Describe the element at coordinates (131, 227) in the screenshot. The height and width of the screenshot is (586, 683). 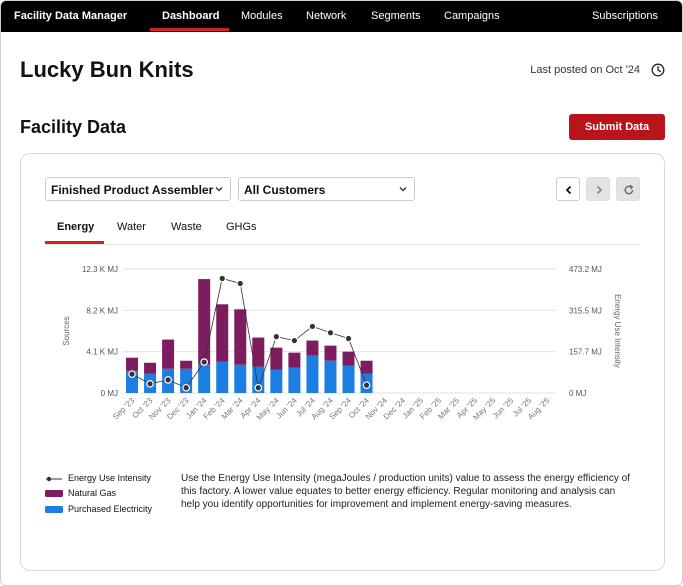
I see `tab-water: Water` at that location.